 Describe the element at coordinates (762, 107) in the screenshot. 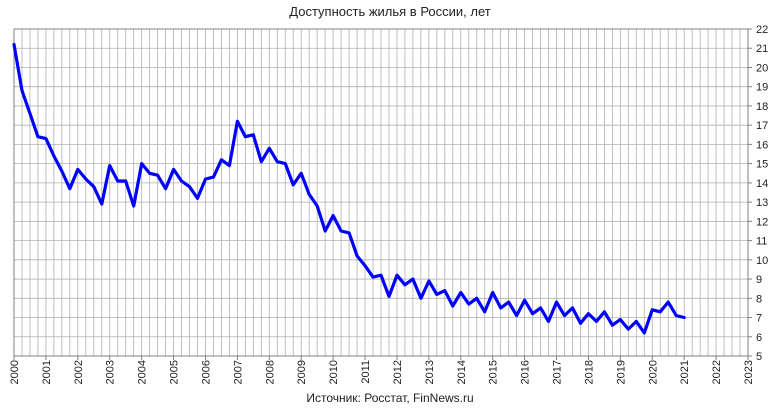

I see `y-tick-label: 18` at that location.